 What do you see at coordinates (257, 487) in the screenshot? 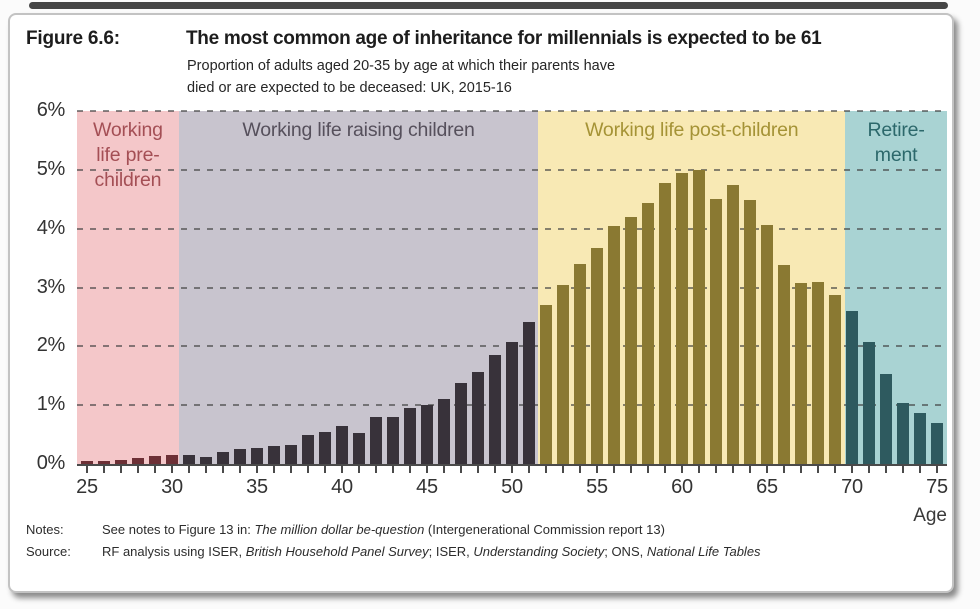
I see `x-axis-label-35: 35` at bounding box center [257, 487].